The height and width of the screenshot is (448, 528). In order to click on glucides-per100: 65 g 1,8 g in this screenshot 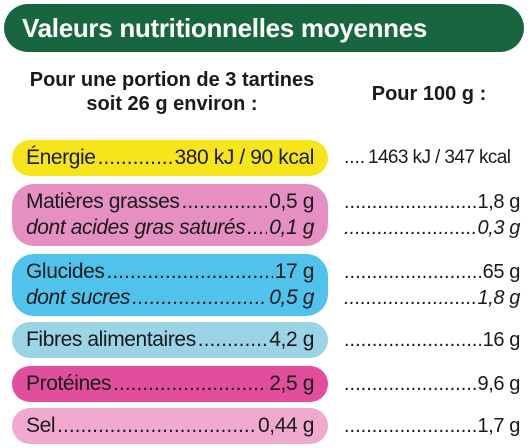, I will do `click(432, 285)`.